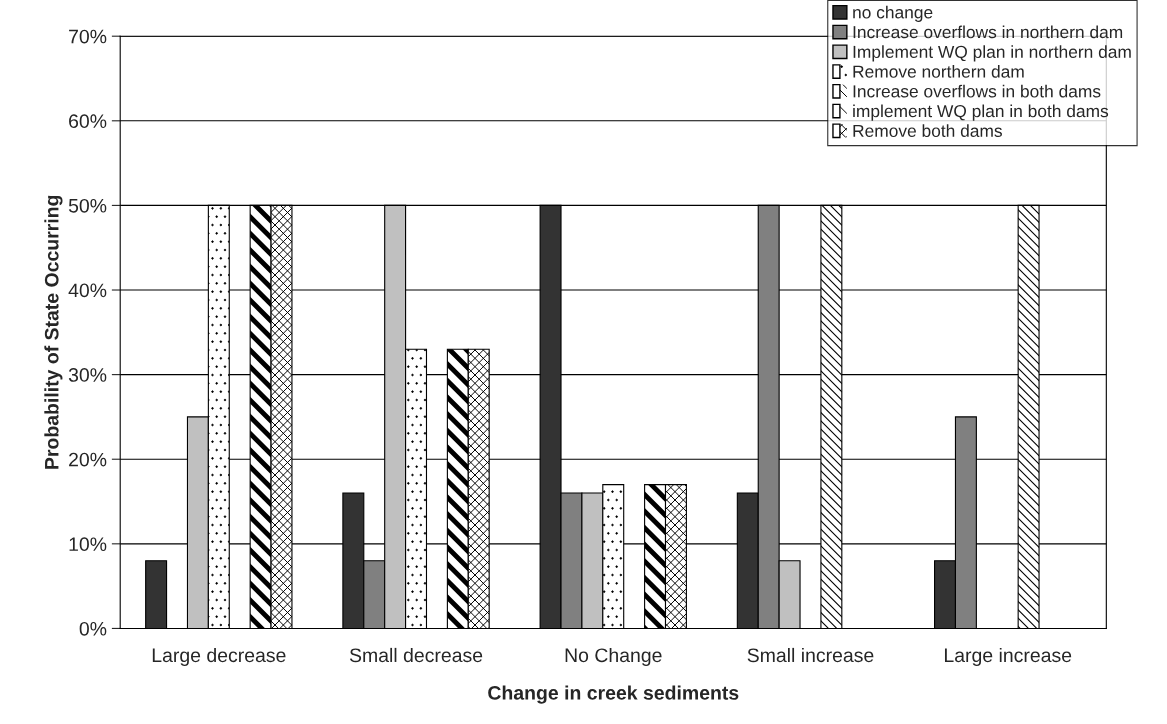  Describe the element at coordinates (992, 53) in the screenshot. I see `legend-label: Implement WQ plan in northern dam` at that location.